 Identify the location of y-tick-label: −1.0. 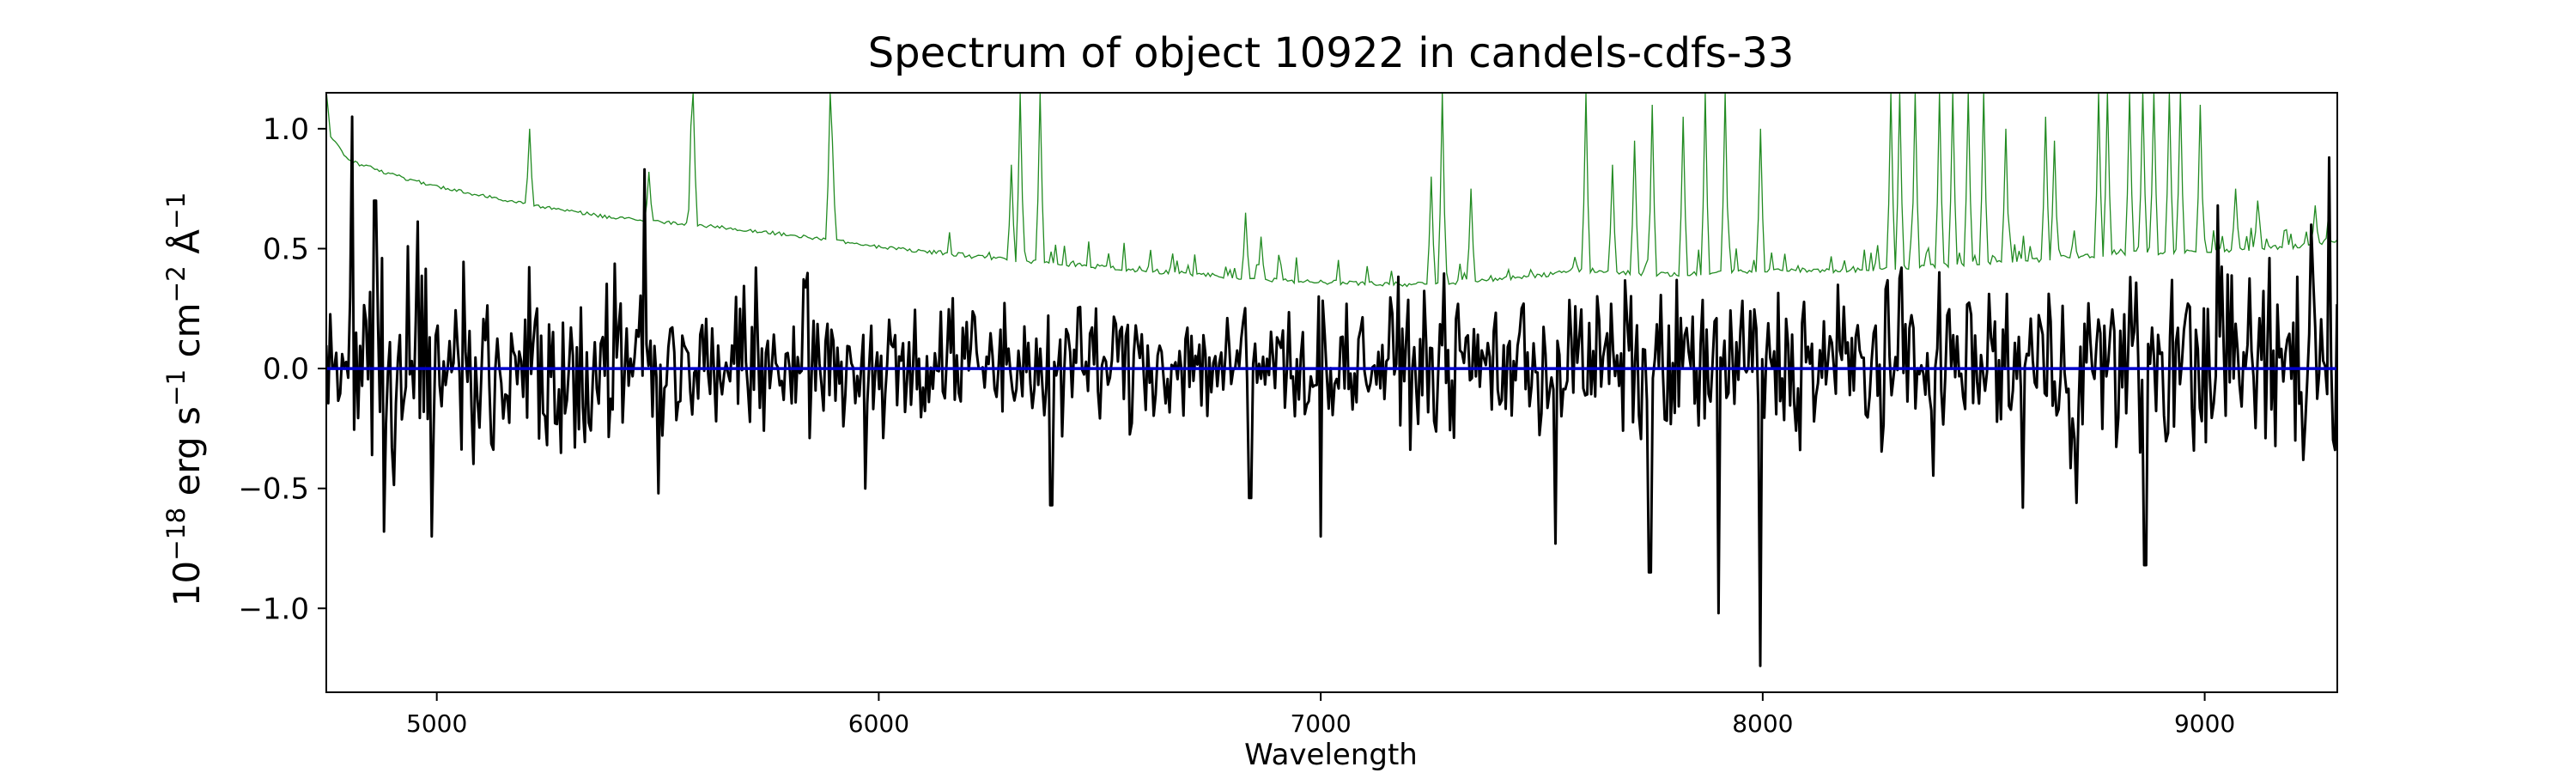
(273, 609).